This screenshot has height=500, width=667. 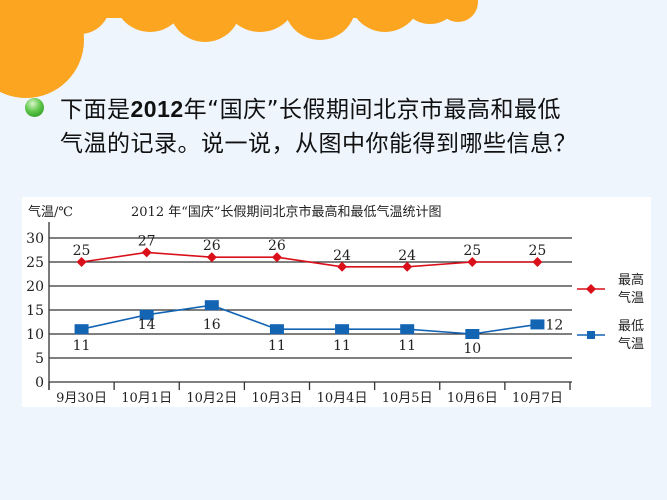 I want to click on y-tick-labels: 0 5 10 15 20 25 30, so click(x=35, y=311).